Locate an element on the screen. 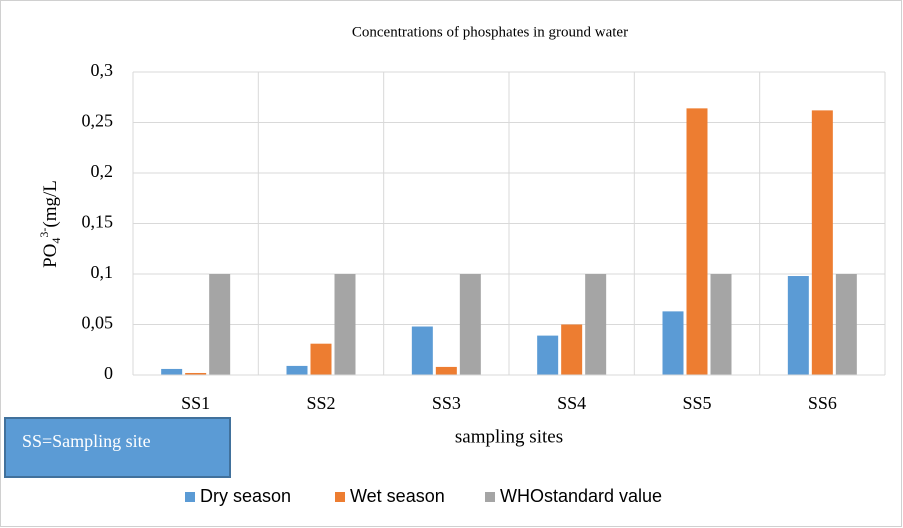 This screenshot has height=528, width=903. legend-label: WHOstandard value is located at coordinates (581, 496).